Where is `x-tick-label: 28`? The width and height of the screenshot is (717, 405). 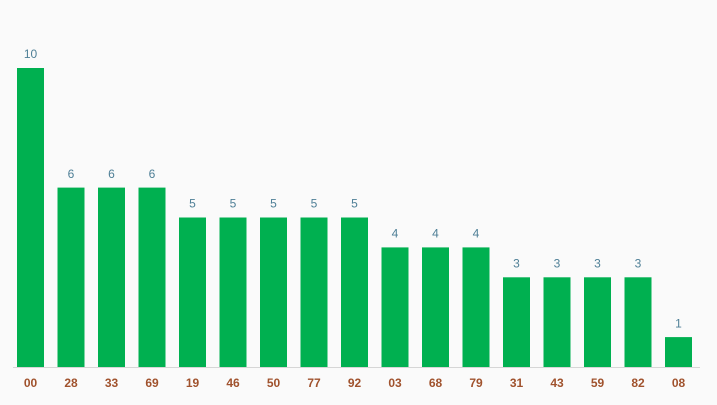 x-tick-label: 28 is located at coordinates (71, 383).